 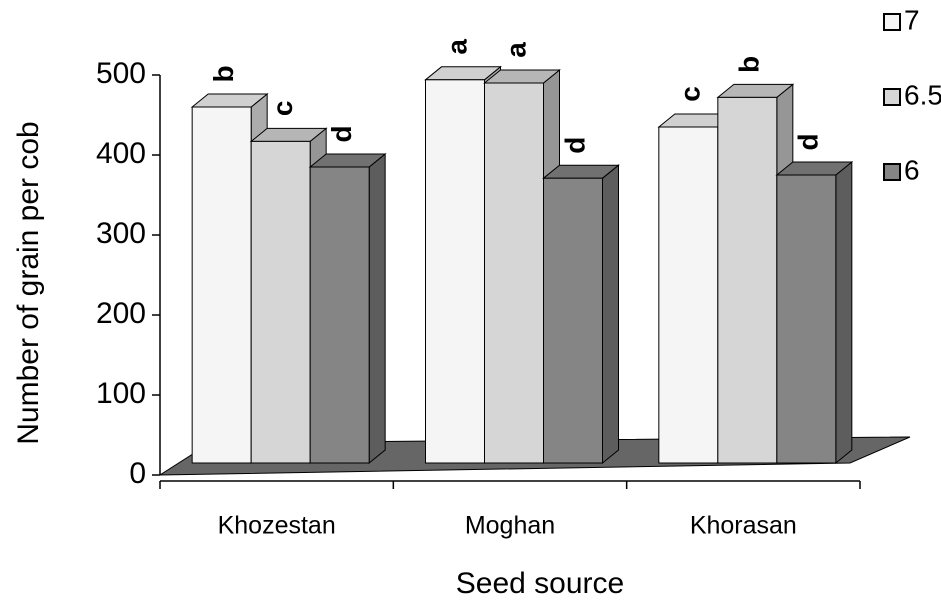 I want to click on x-tick-label: Khozestan, so click(x=277, y=526).